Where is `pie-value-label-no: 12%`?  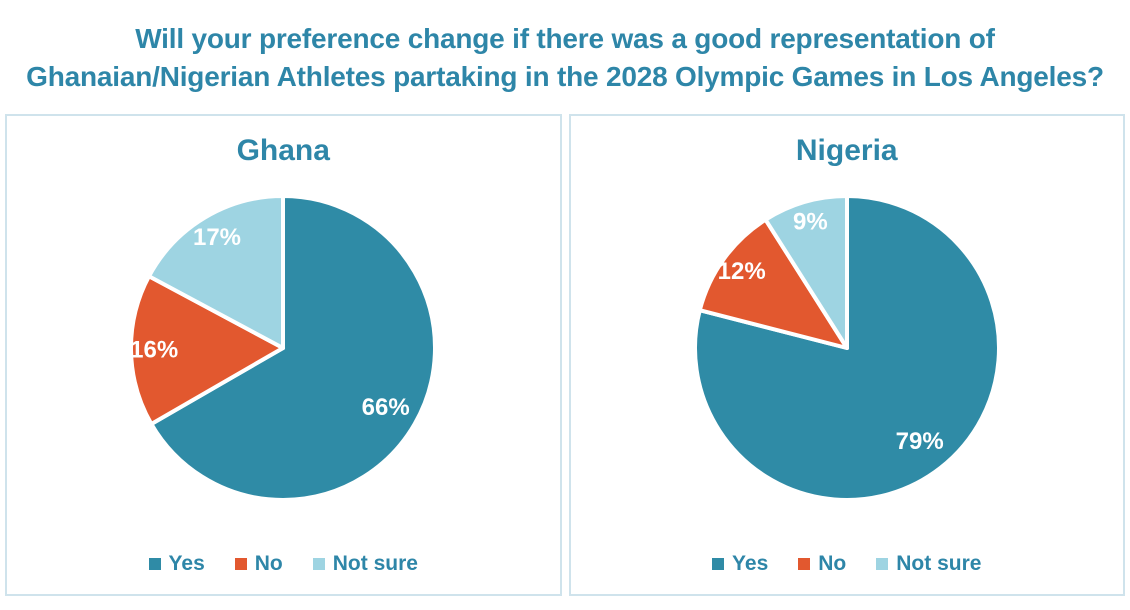
pie-value-label-no: 12% is located at coordinates (741, 271).